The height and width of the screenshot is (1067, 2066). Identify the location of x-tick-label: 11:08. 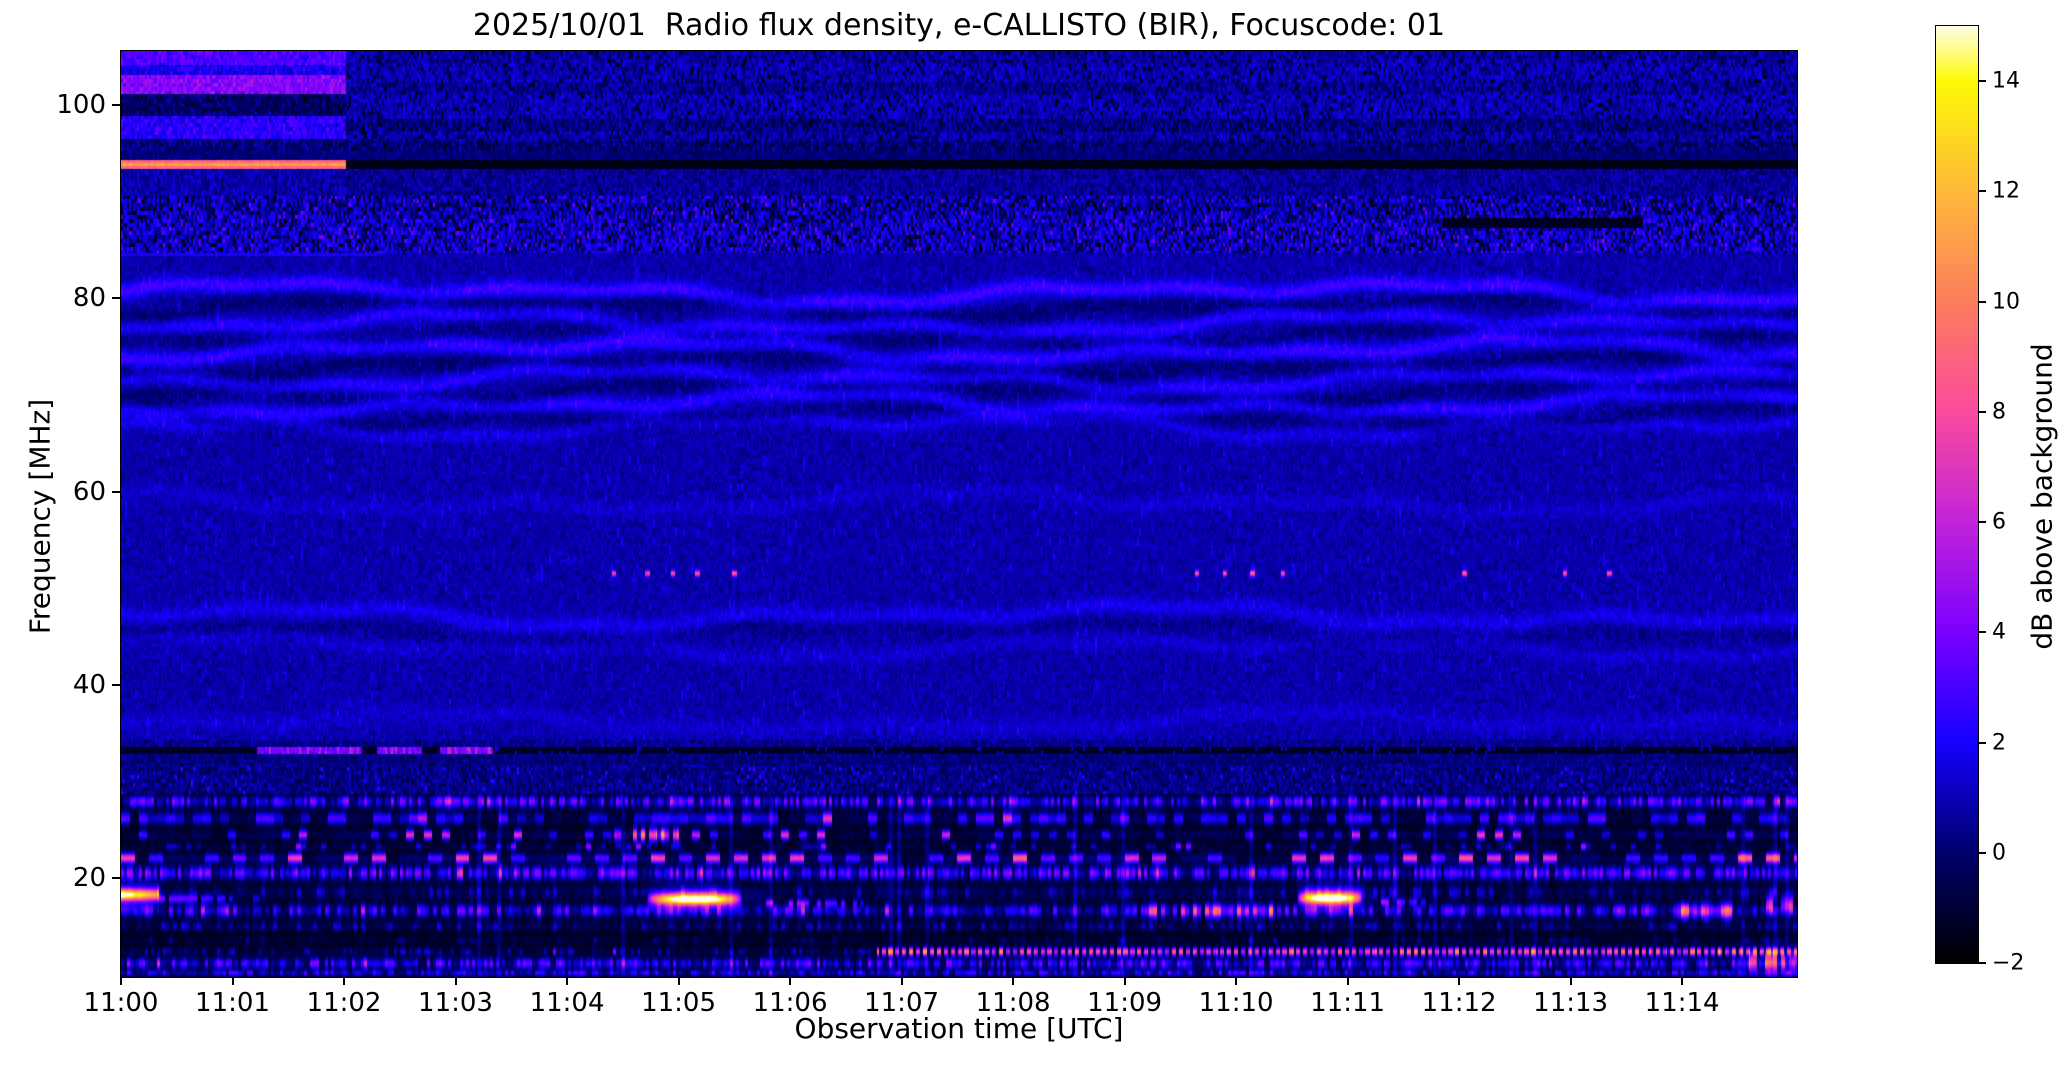
(1013, 1003).